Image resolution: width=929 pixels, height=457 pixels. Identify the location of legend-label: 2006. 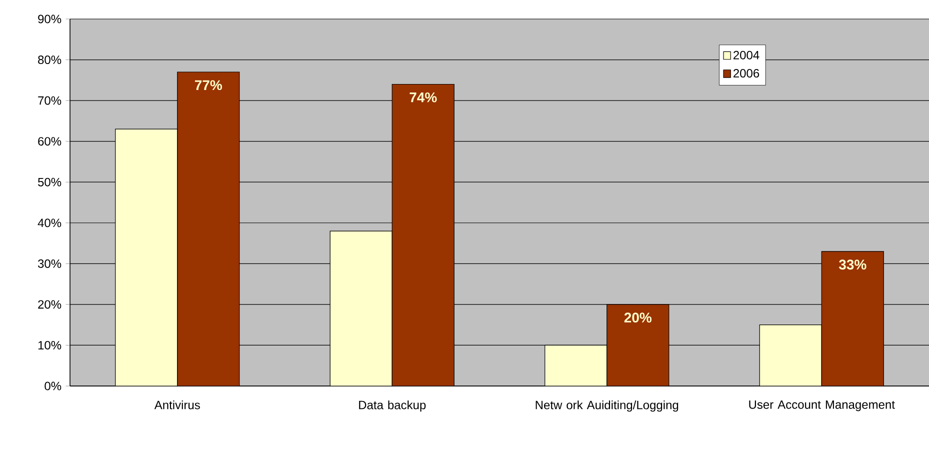
(747, 73).